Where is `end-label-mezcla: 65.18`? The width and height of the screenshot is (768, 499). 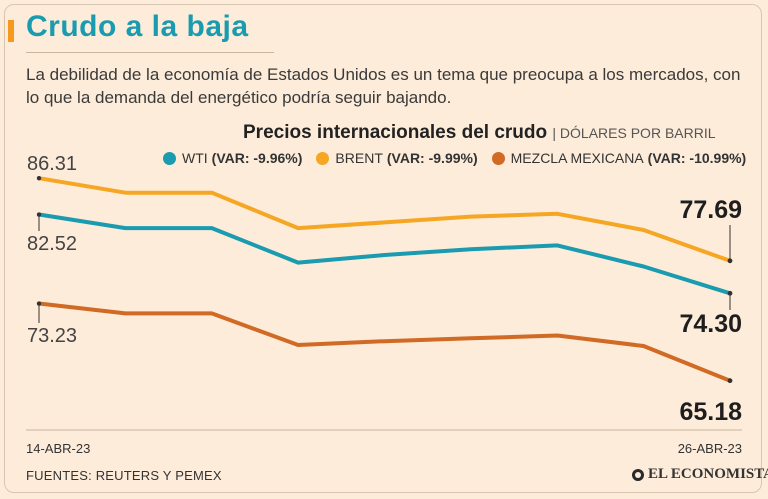 end-label-mezcla: 65.18 is located at coordinates (710, 412).